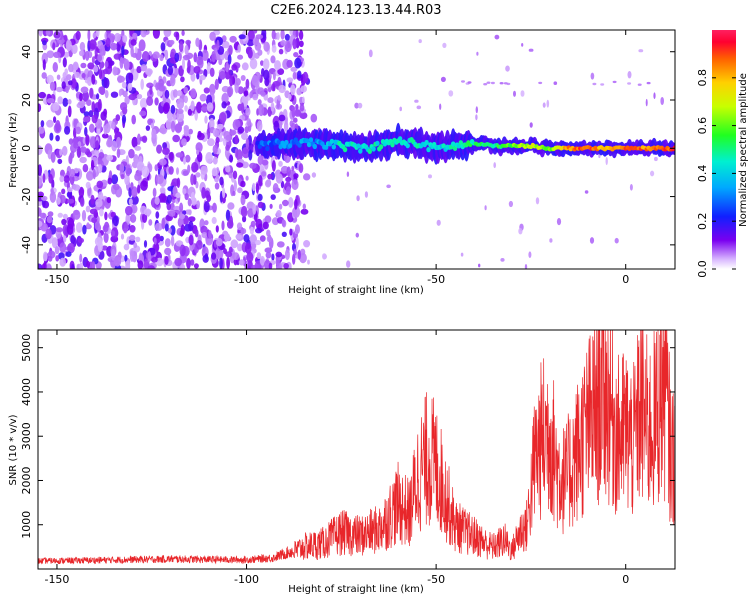 The width and height of the screenshot is (750, 600). What do you see at coordinates (625, 279) in the screenshot?
I see `x-tick-label: 0` at bounding box center [625, 279].